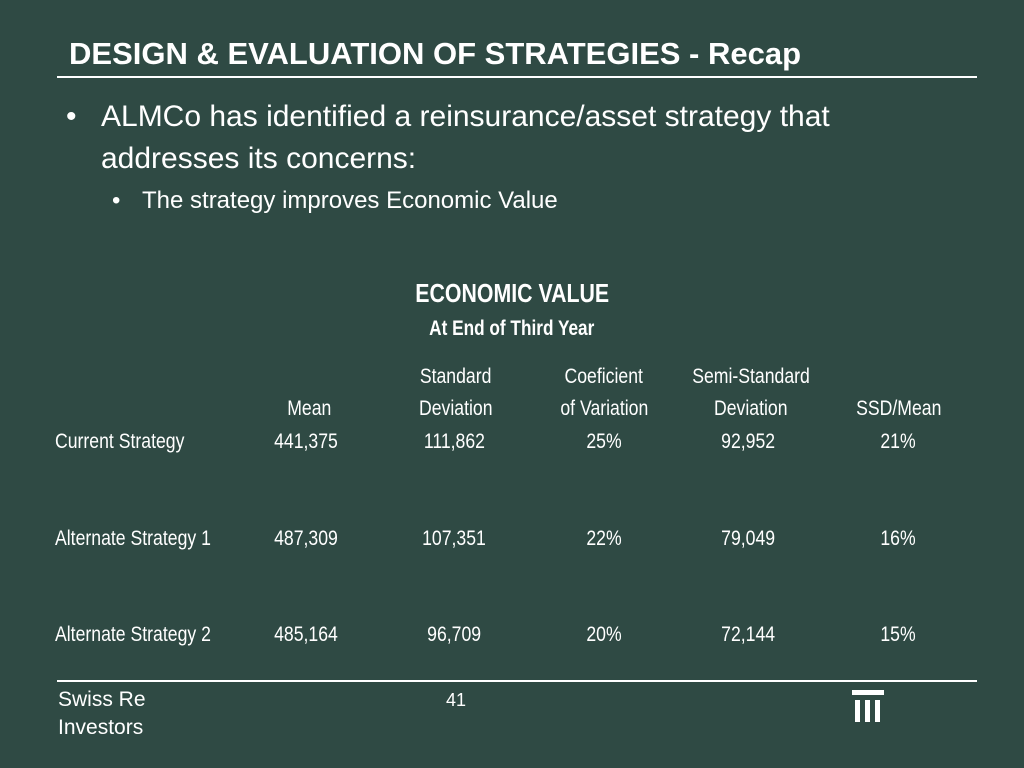 The width and height of the screenshot is (1024, 768). What do you see at coordinates (517, 77) in the screenshot?
I see `title-divider` at bounding box center [517, 77].